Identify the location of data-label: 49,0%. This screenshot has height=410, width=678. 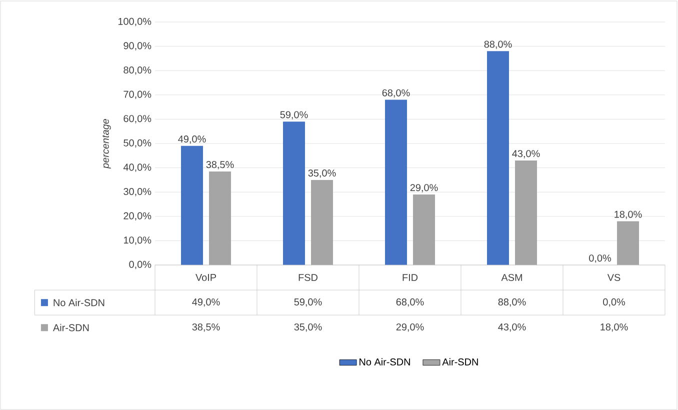
(206, 302).